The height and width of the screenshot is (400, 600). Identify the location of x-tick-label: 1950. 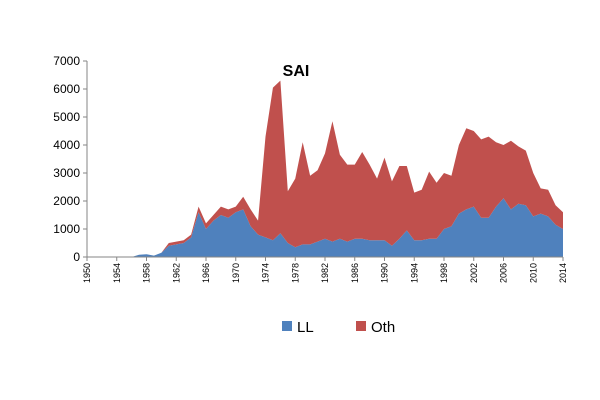
(87, 273).